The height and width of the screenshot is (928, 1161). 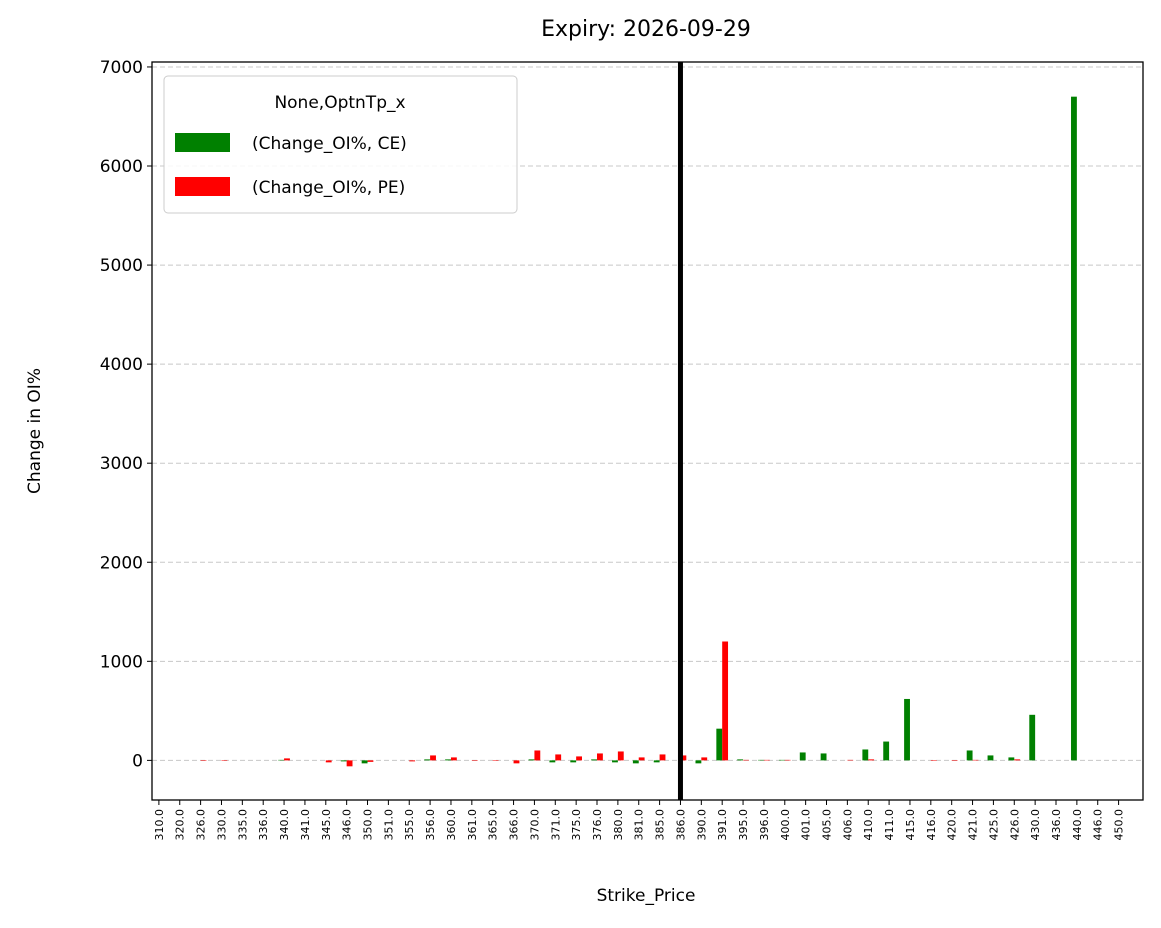 I want to click on x-tick-label: 420.0, so click(x=952, y=825).